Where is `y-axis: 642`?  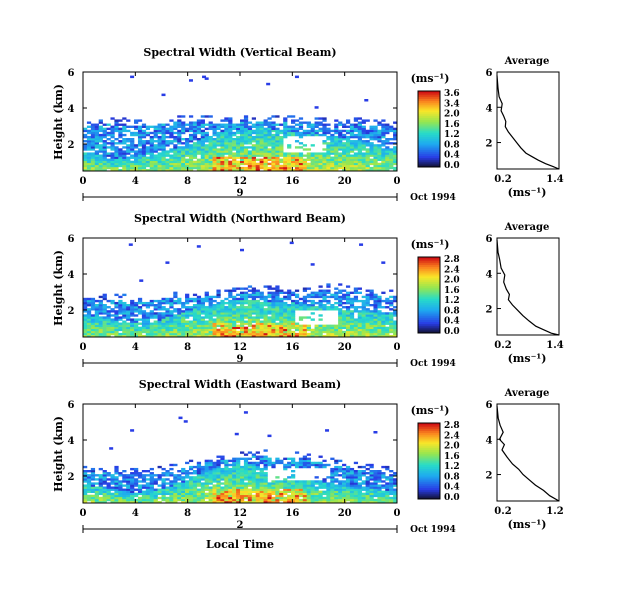
y-axis: 642 is located at coordinates (232, 109).